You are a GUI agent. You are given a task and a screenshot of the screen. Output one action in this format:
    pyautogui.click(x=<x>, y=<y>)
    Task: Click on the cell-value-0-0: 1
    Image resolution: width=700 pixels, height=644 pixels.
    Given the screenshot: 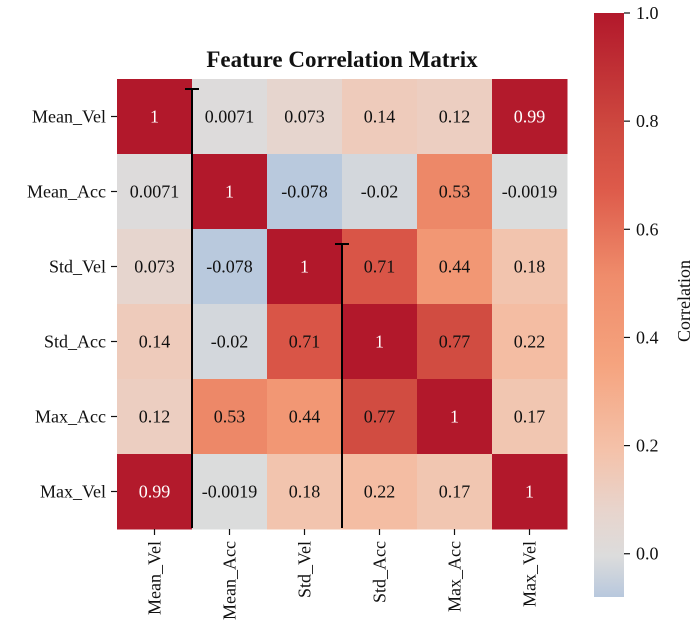 What is the action you would take?
    pyautogui.click(x=154, y=117)
    